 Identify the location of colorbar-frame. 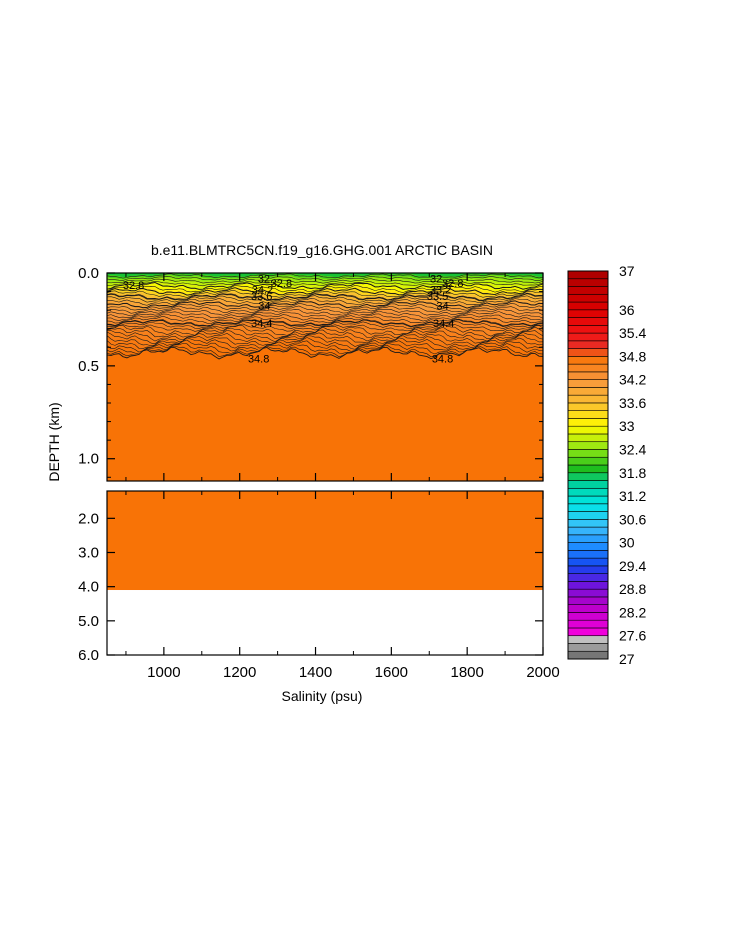
(588, 465).